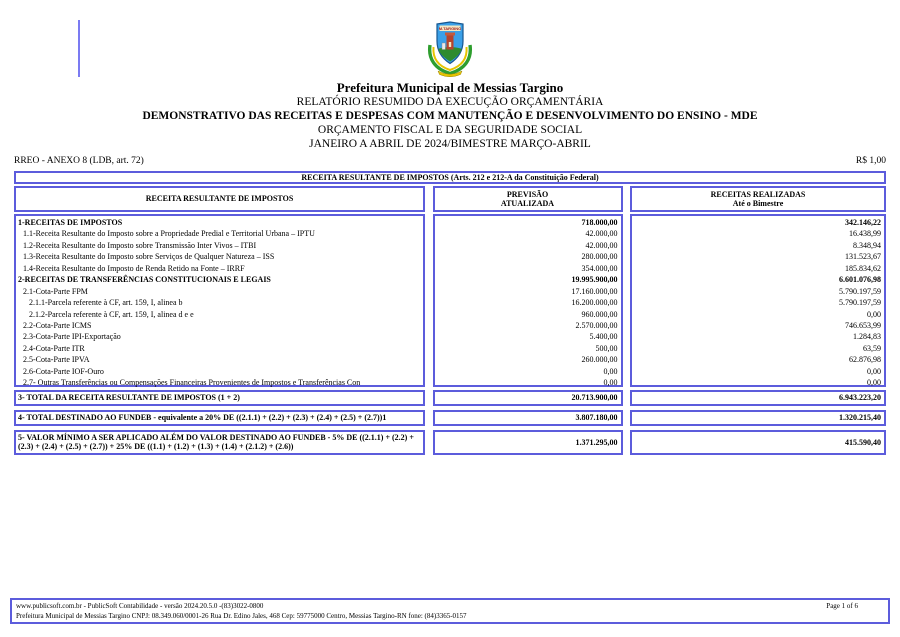 This screenshot has width=900, height=637. I want to click on row-realizada: 63,59, so click(872, 348).